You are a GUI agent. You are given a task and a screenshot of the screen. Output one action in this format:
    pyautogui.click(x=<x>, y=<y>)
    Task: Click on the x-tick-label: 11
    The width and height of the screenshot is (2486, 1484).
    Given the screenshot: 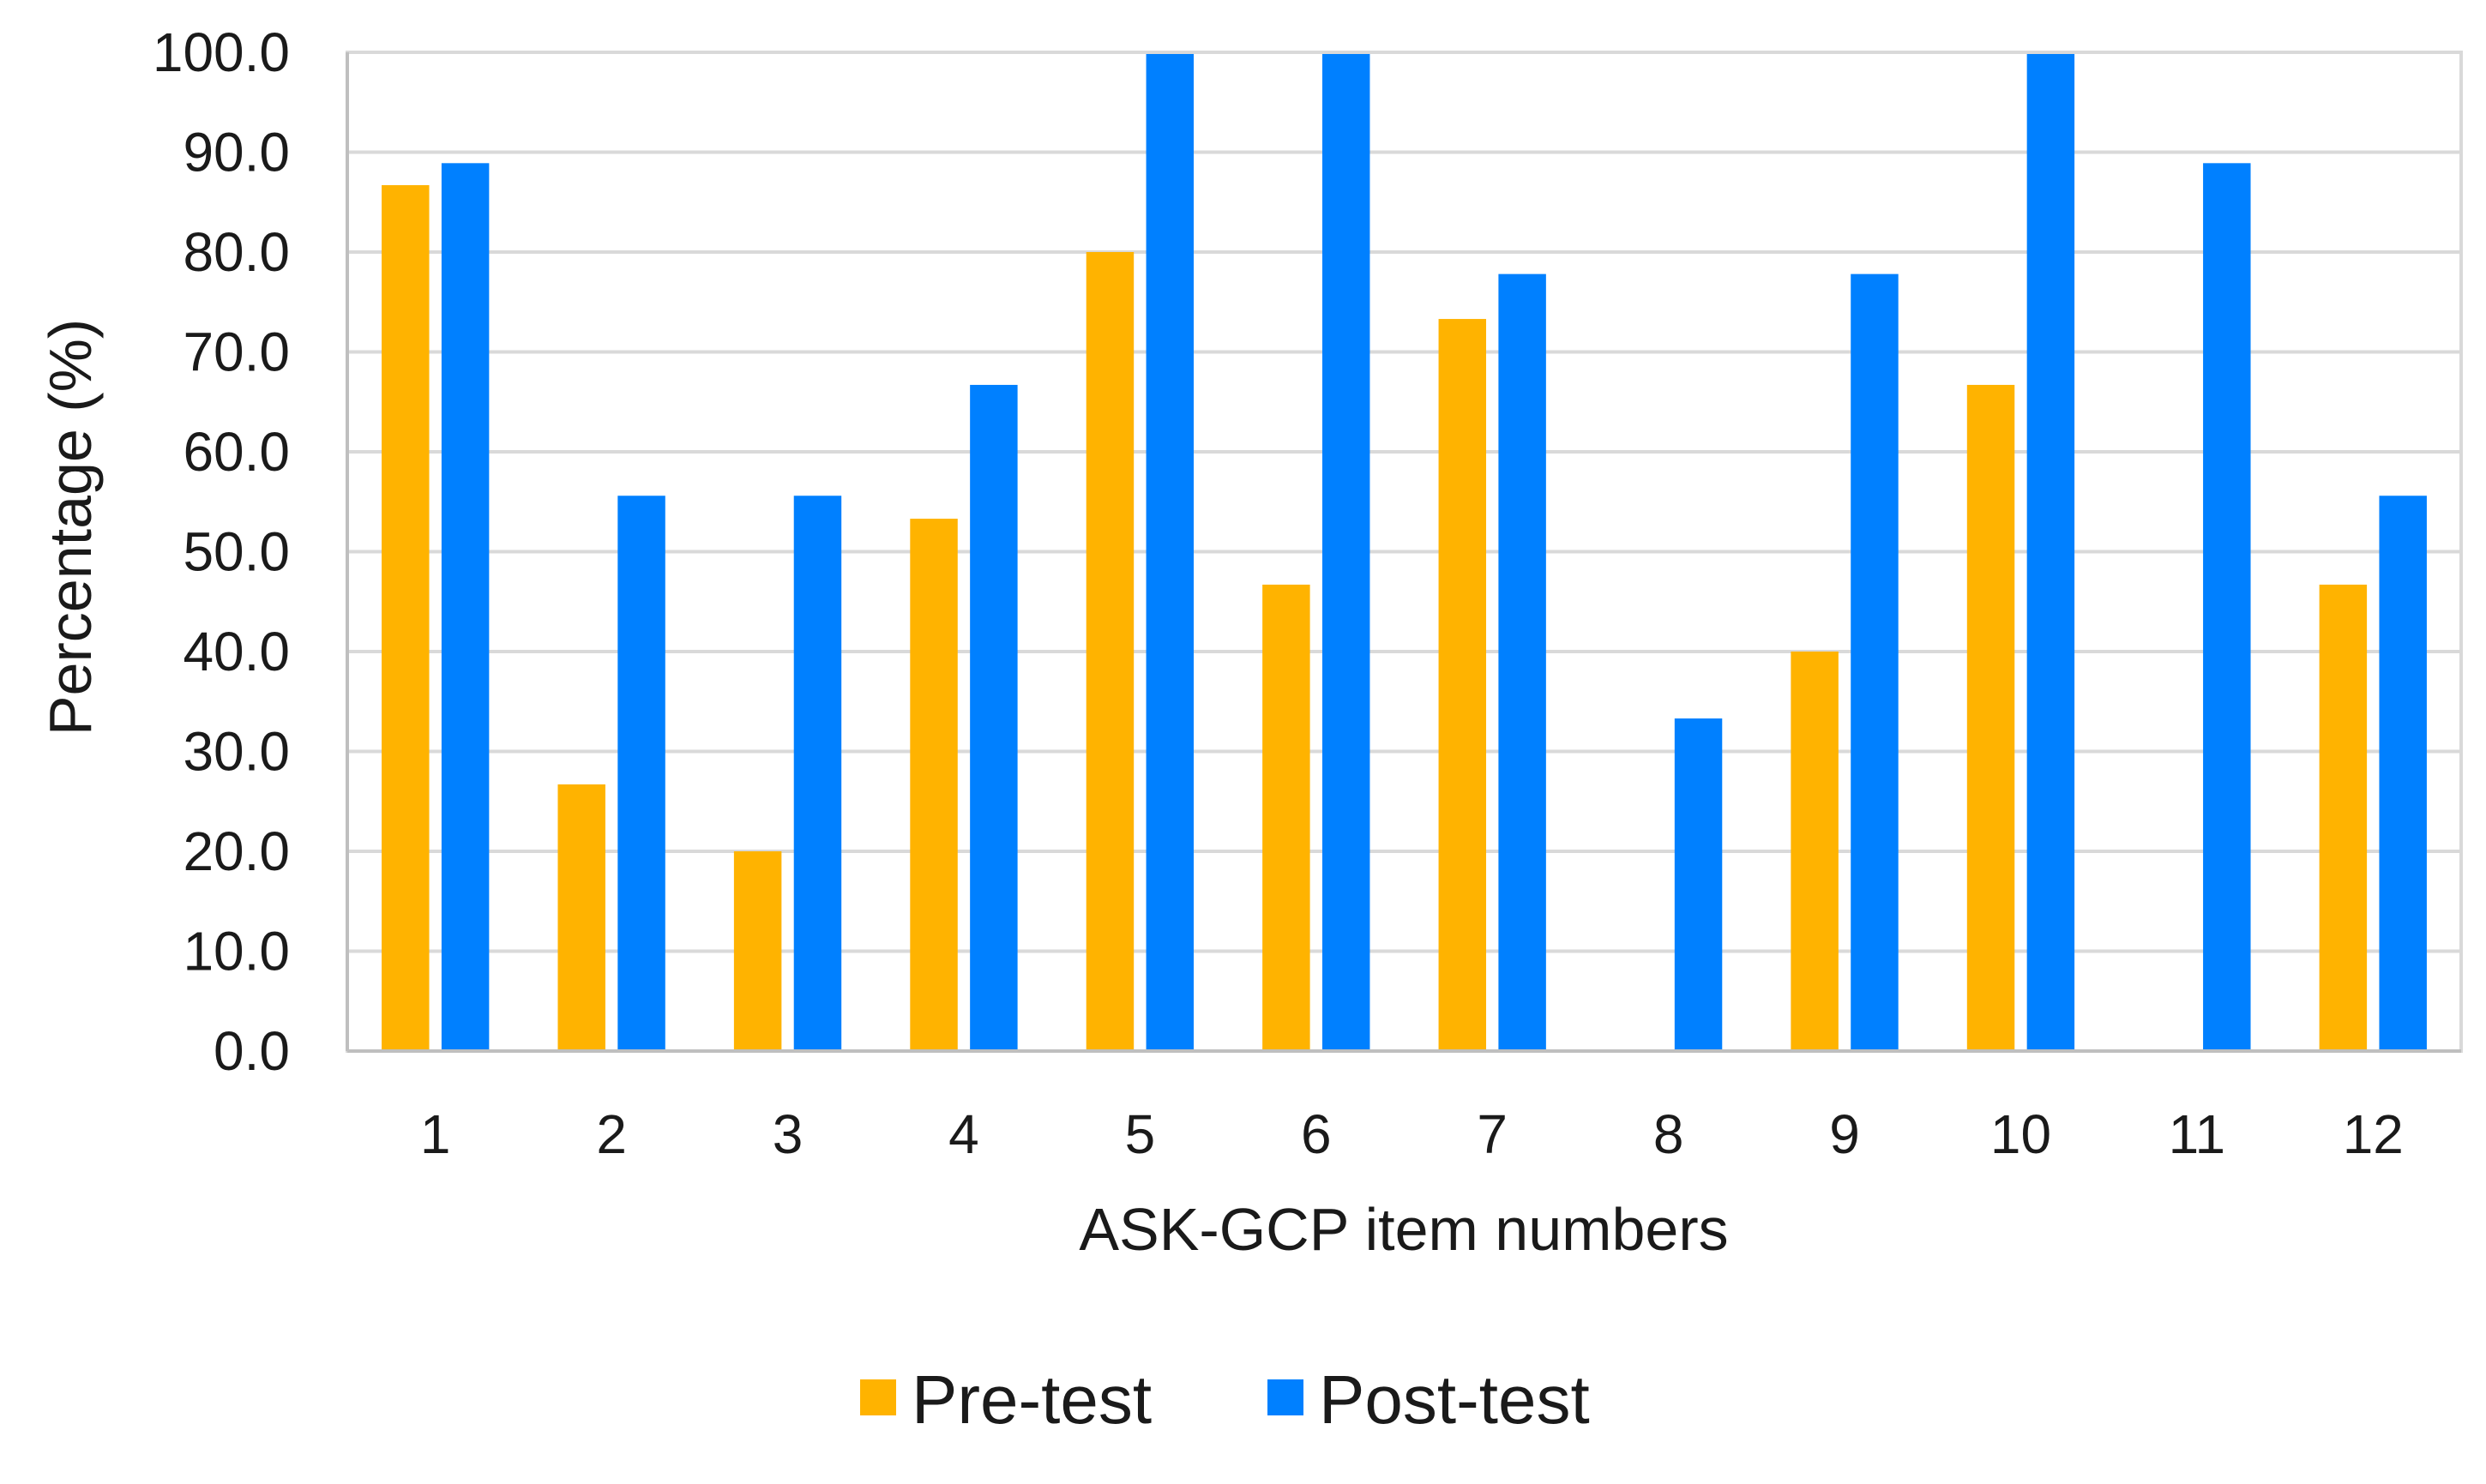 What is the action you would take?
    pyautogui.click(x=2197, y=1134)
    